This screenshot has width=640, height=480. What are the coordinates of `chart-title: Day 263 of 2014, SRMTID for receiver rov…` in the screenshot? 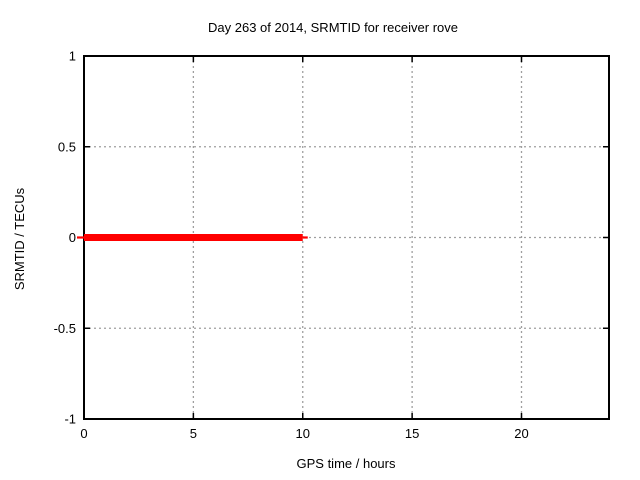 It's located at (333, 27).